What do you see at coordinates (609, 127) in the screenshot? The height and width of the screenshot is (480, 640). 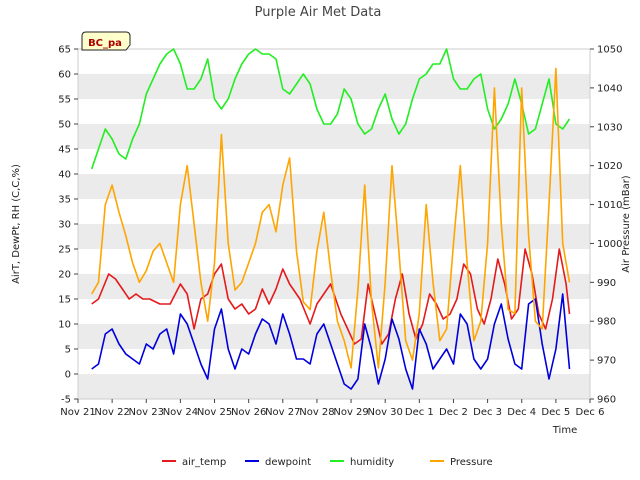 I see `right-tick-label: 1030` at bounding box center [609, 127].